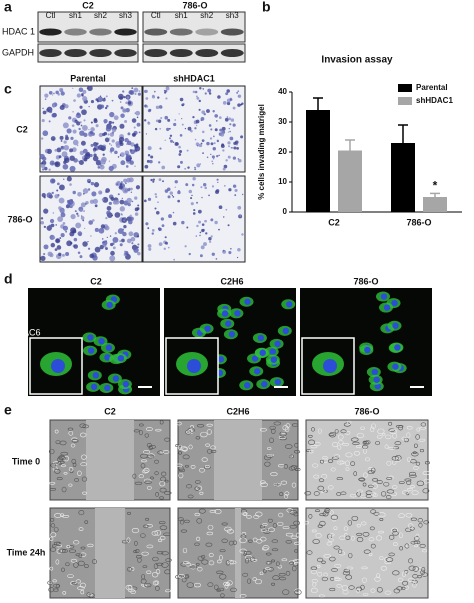 Image resolution: width=474 pixels, height=603 pixels. What do you see at coordinates (357, 60) in the screenshot?
I see `chart-title: Invasion assay` at bounding box center [357, 60].